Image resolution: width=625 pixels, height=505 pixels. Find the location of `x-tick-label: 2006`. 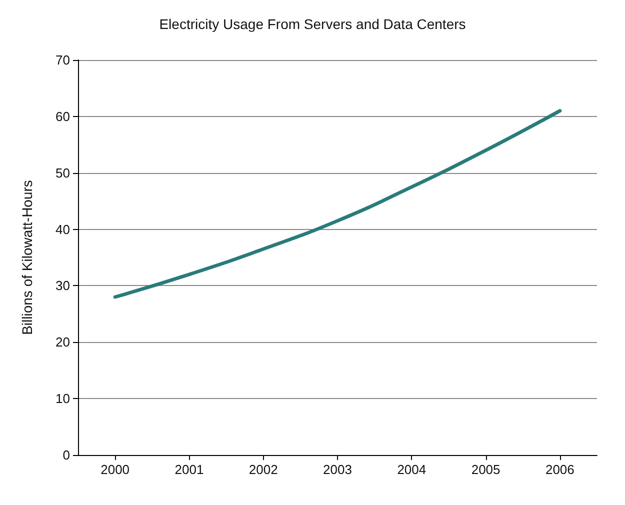

x-tick-label: 2006 is located at coordinates (559, 469).